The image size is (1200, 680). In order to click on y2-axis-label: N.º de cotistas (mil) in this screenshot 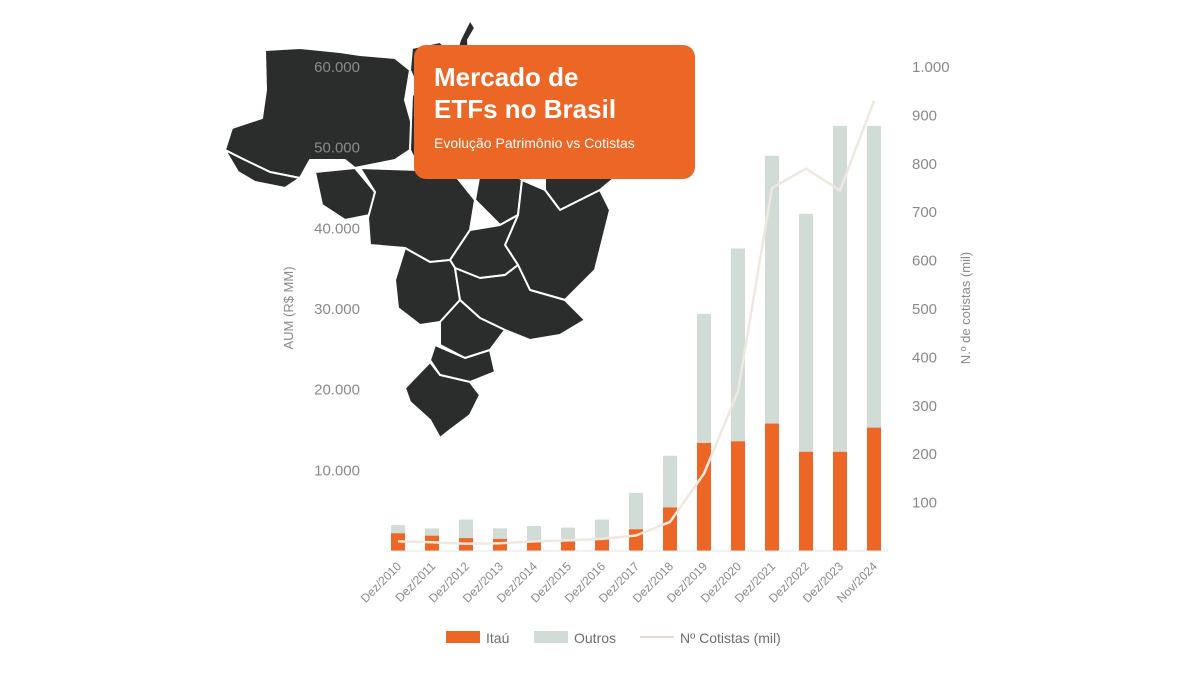, I will do `click(965, 308)`.